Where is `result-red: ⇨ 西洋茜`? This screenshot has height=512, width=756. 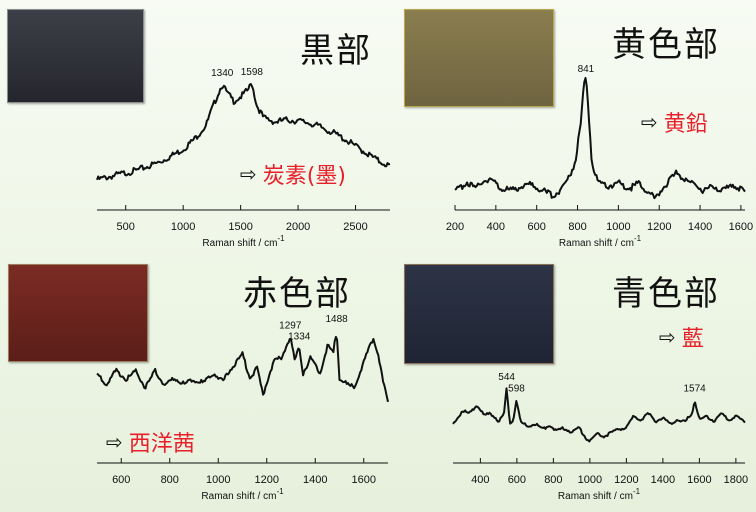
result-red: ⇨ 西洋茜 is located at coordinates (150, 442).